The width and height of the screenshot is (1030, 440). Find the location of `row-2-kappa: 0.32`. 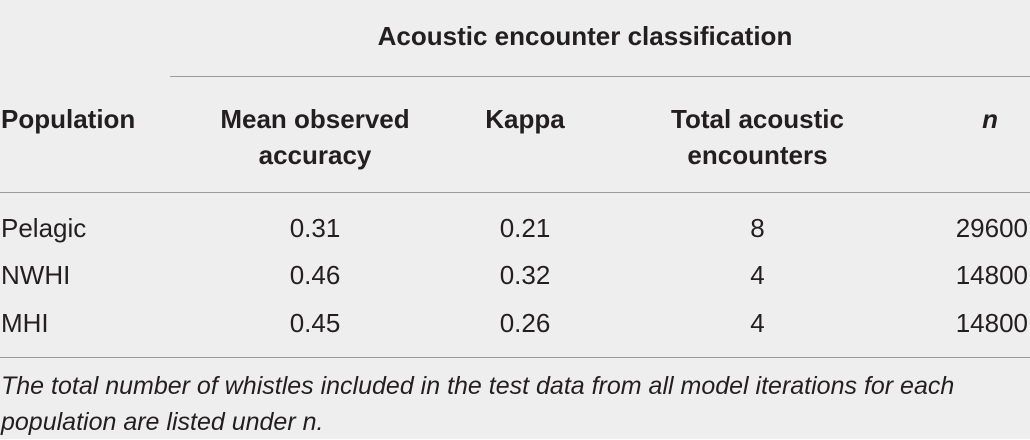

row-2-kappa: 0.32 is located at coordinates (525, 275).